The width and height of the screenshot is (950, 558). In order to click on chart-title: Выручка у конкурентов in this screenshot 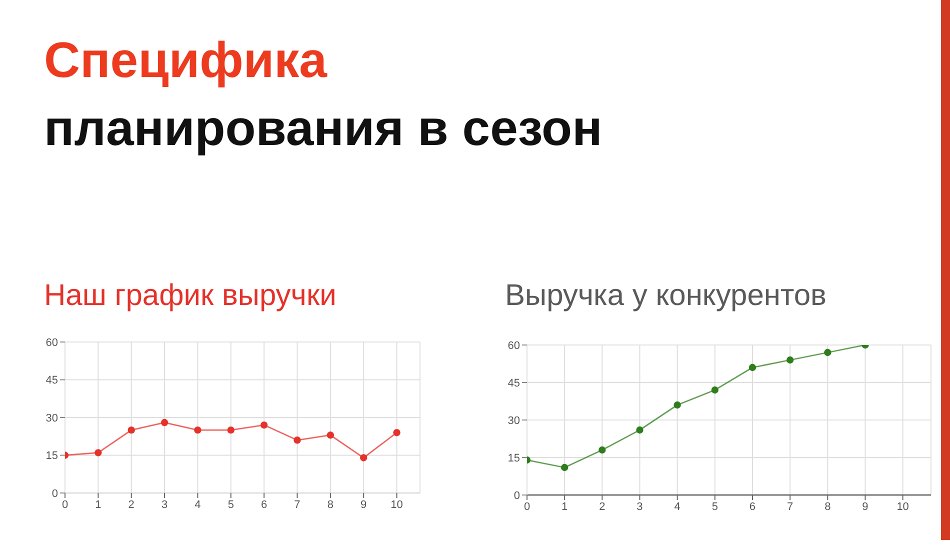, I will do `click(665, 295)`.